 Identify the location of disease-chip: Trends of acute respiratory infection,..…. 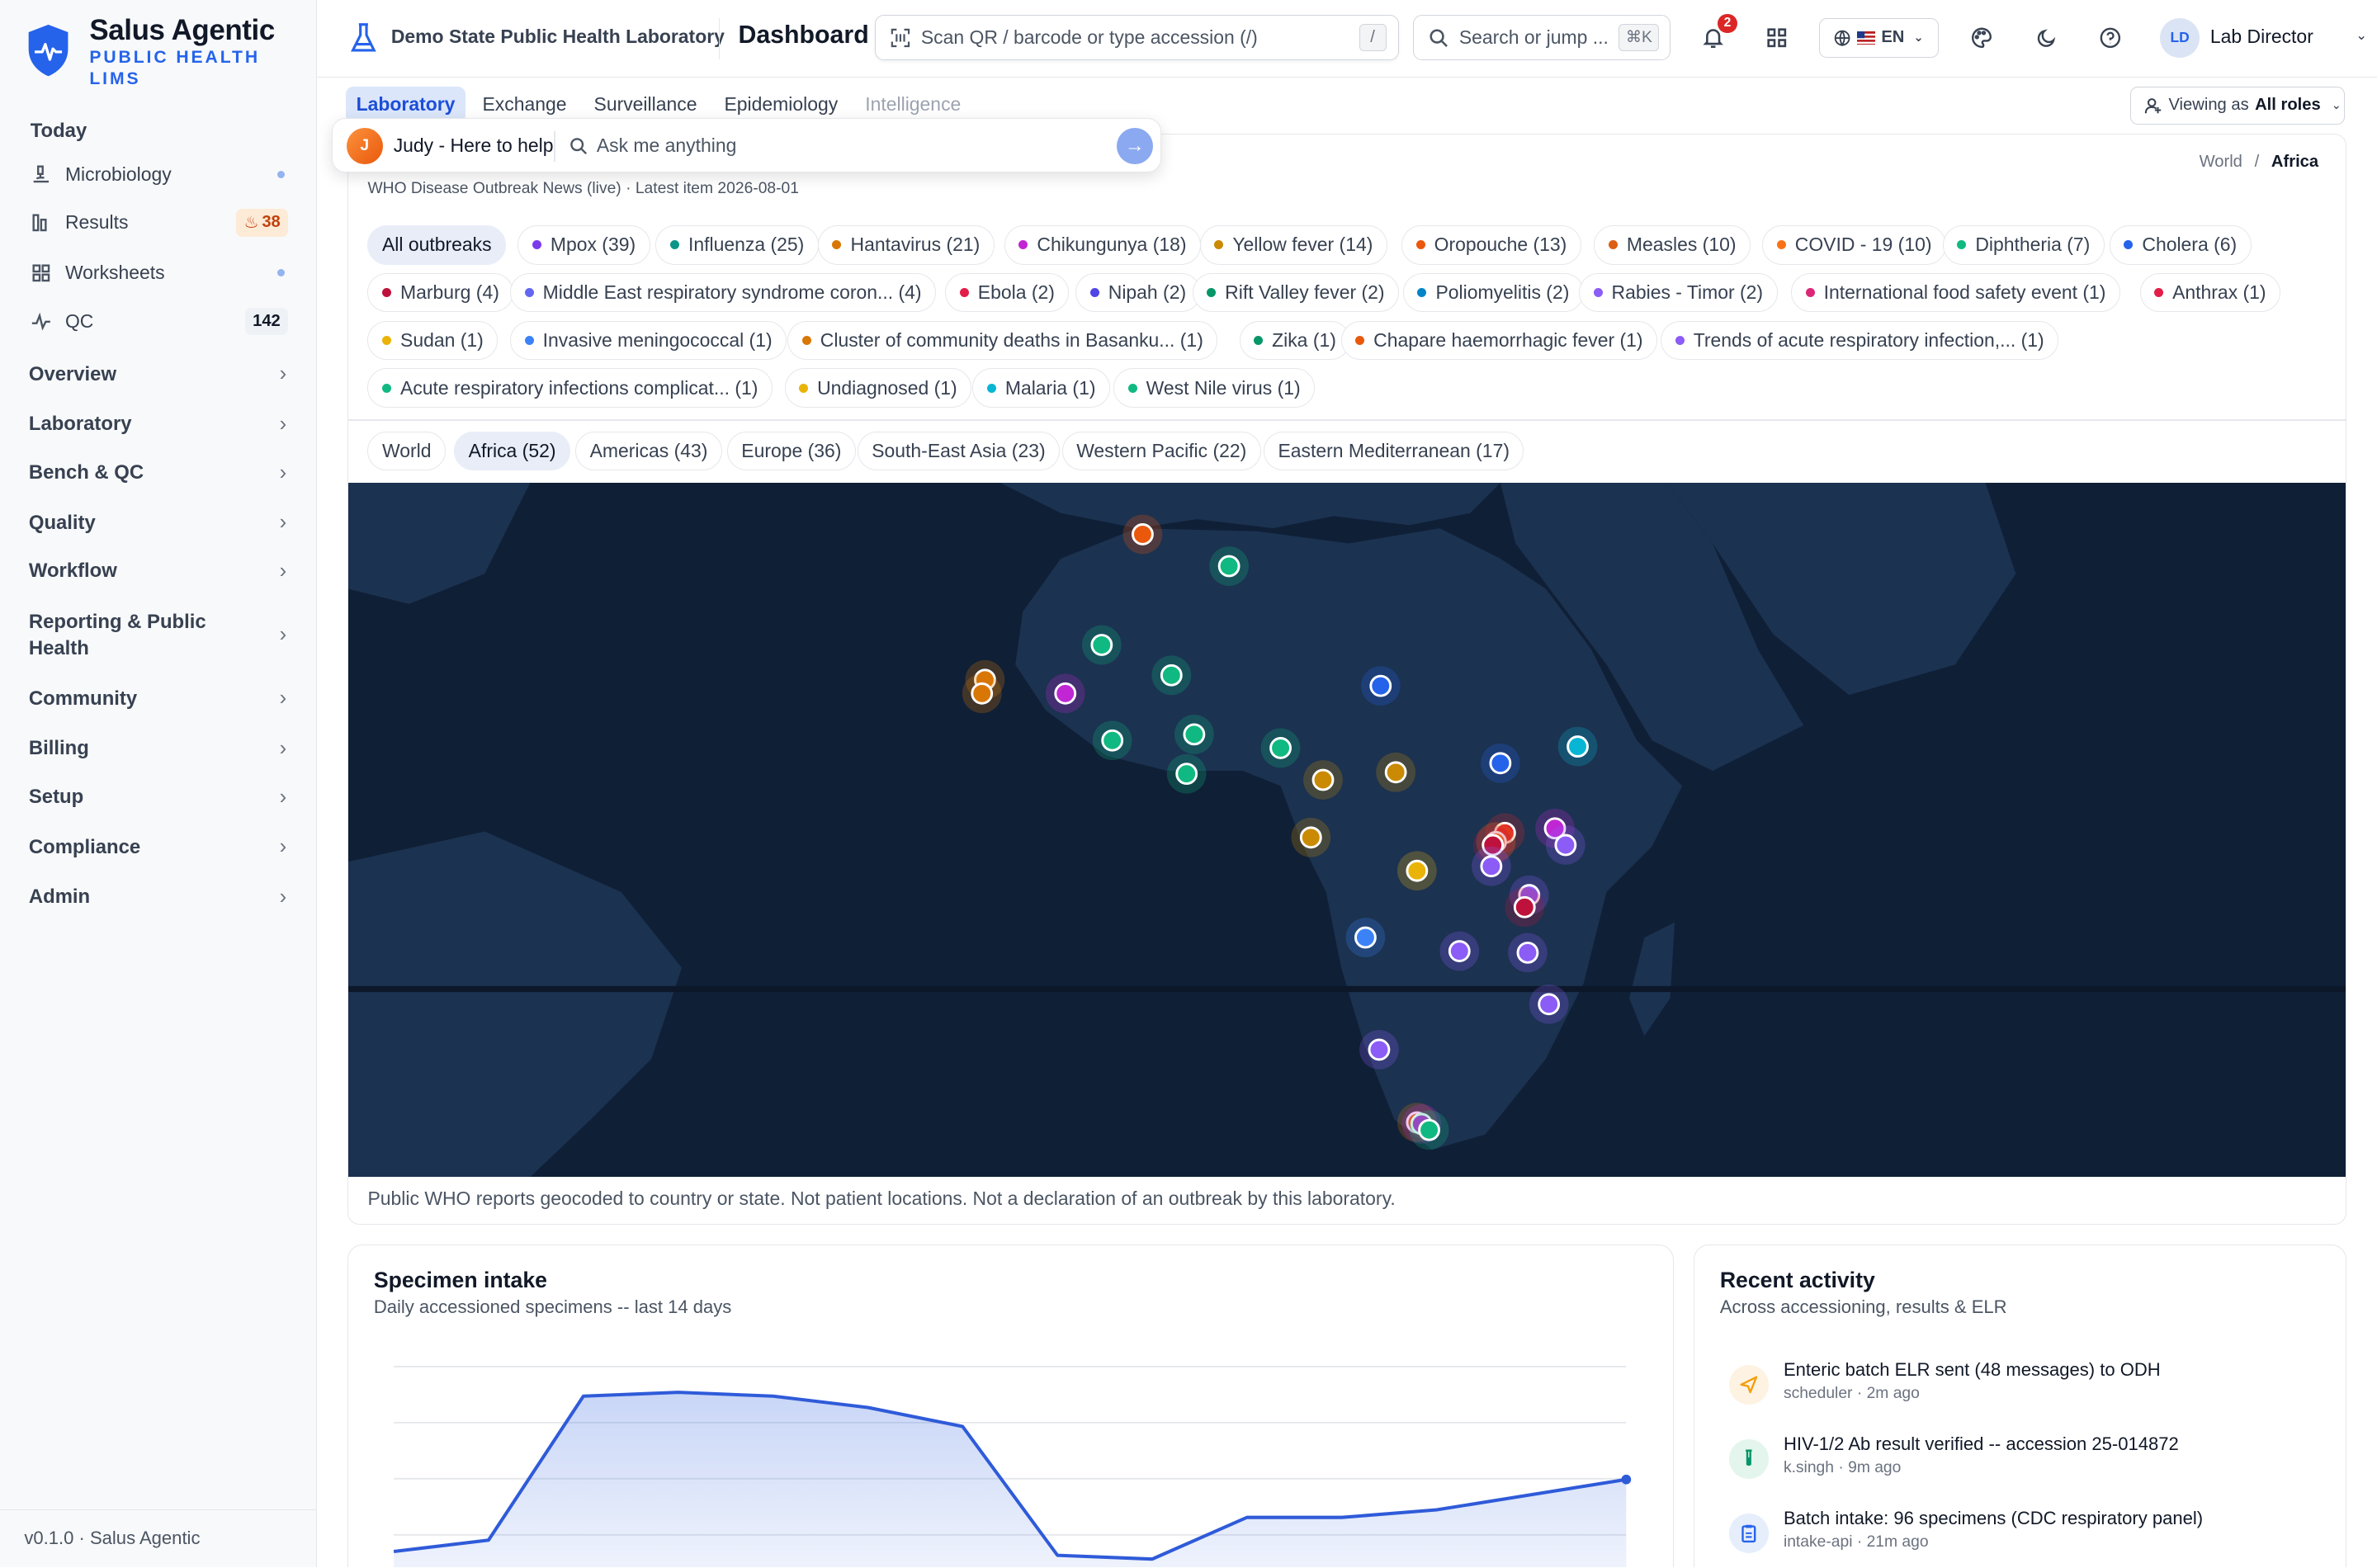
(1860, 340).